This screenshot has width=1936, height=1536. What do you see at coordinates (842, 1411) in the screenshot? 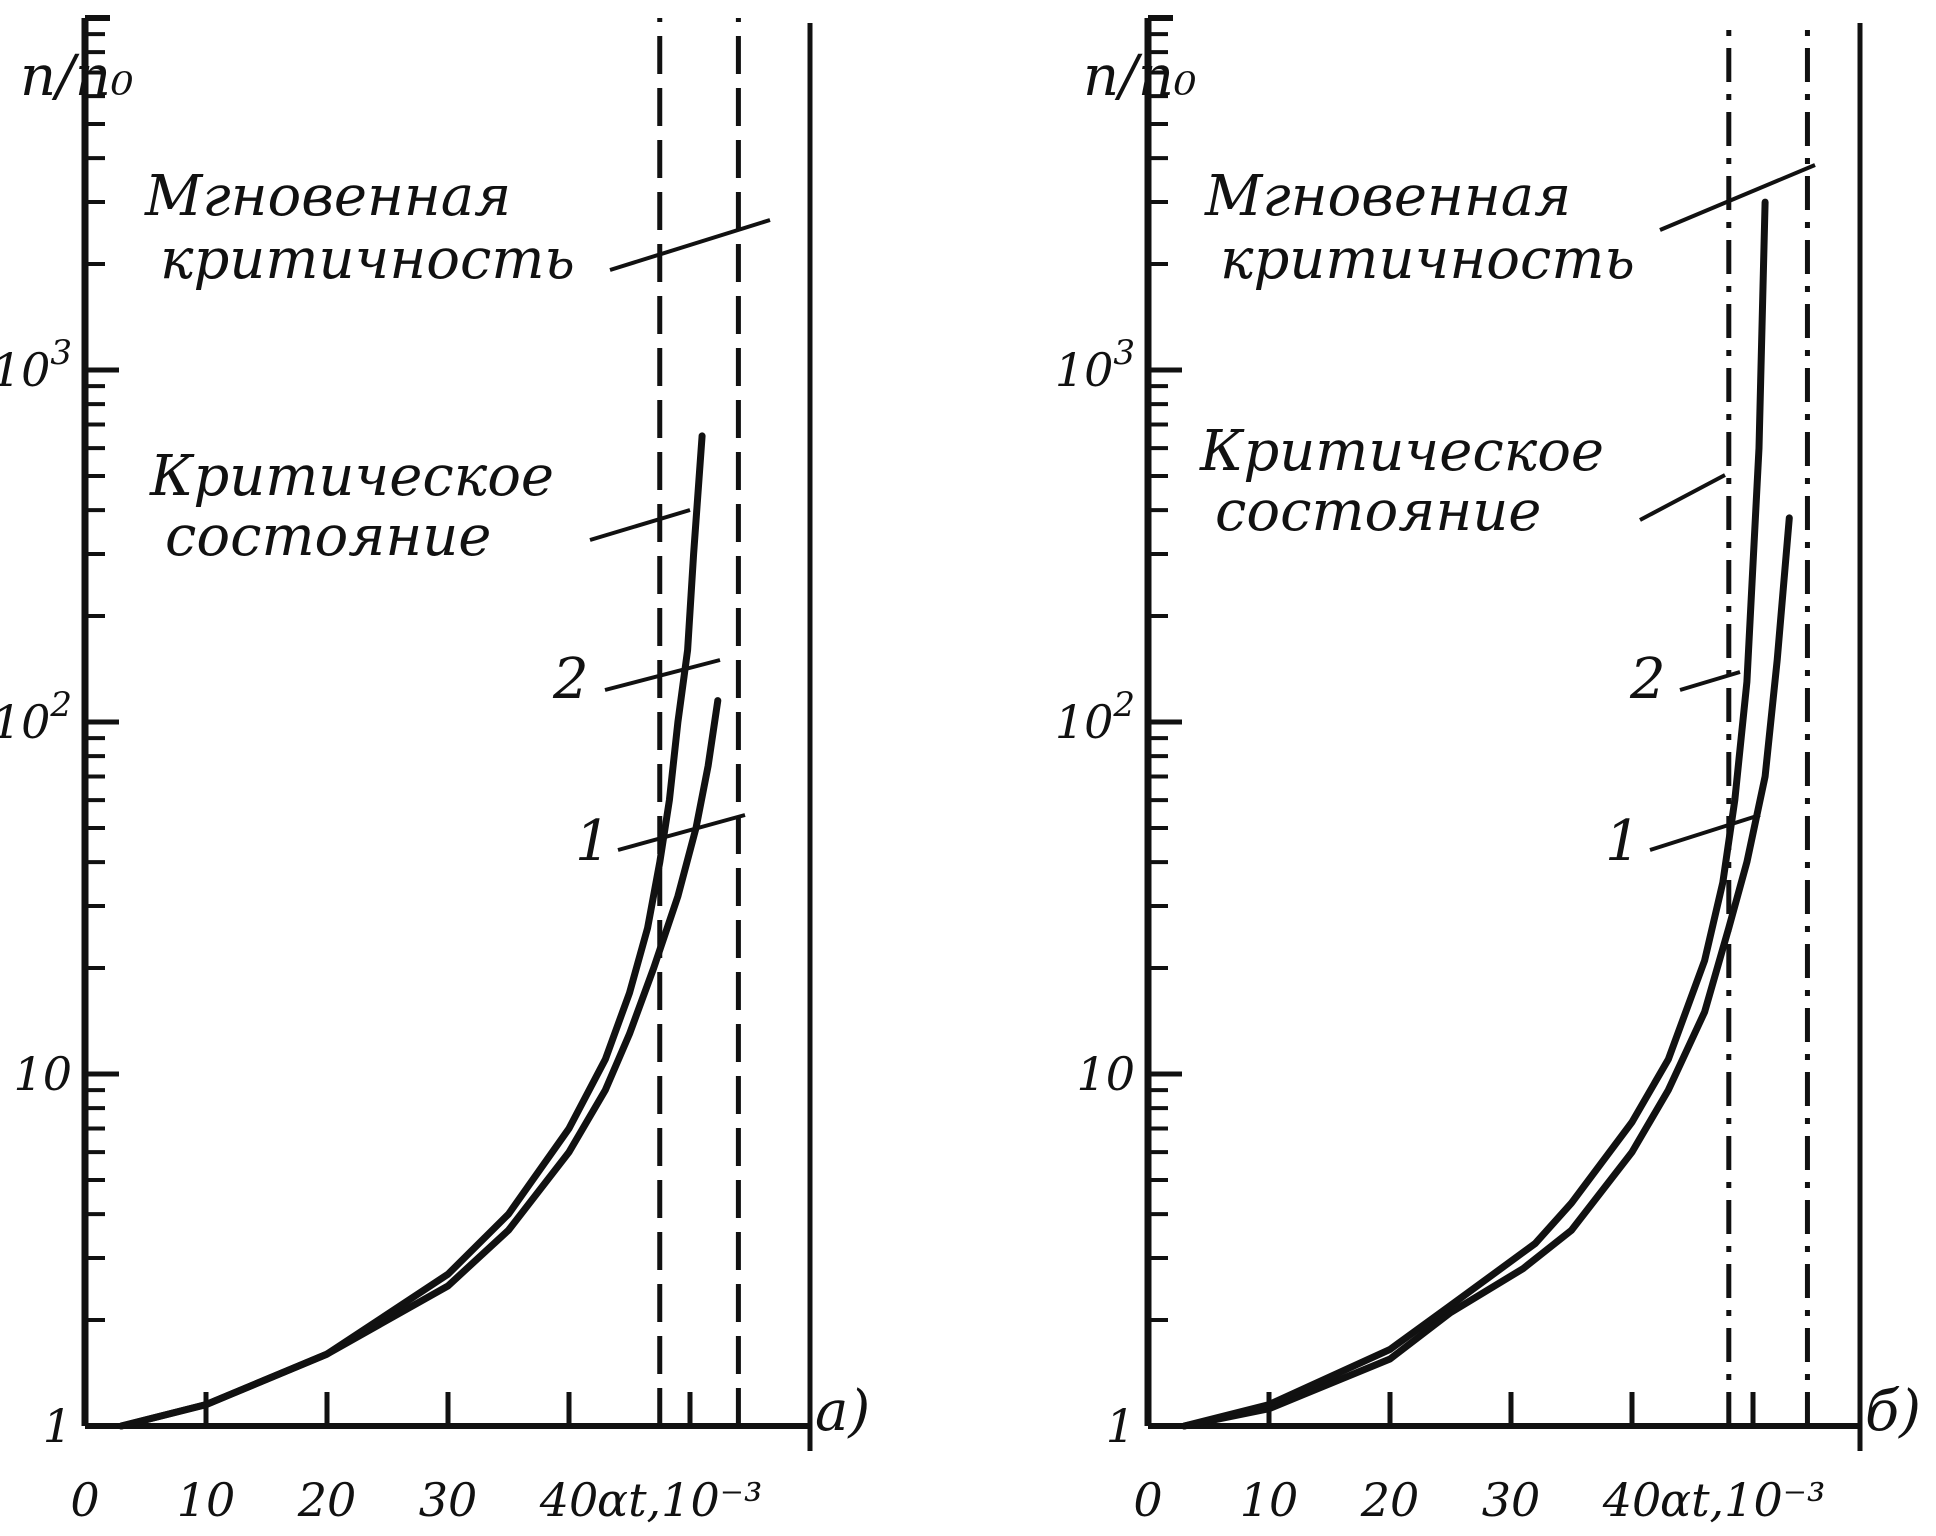
I see `panel-label: а)` at bounding box center [842, 1411].